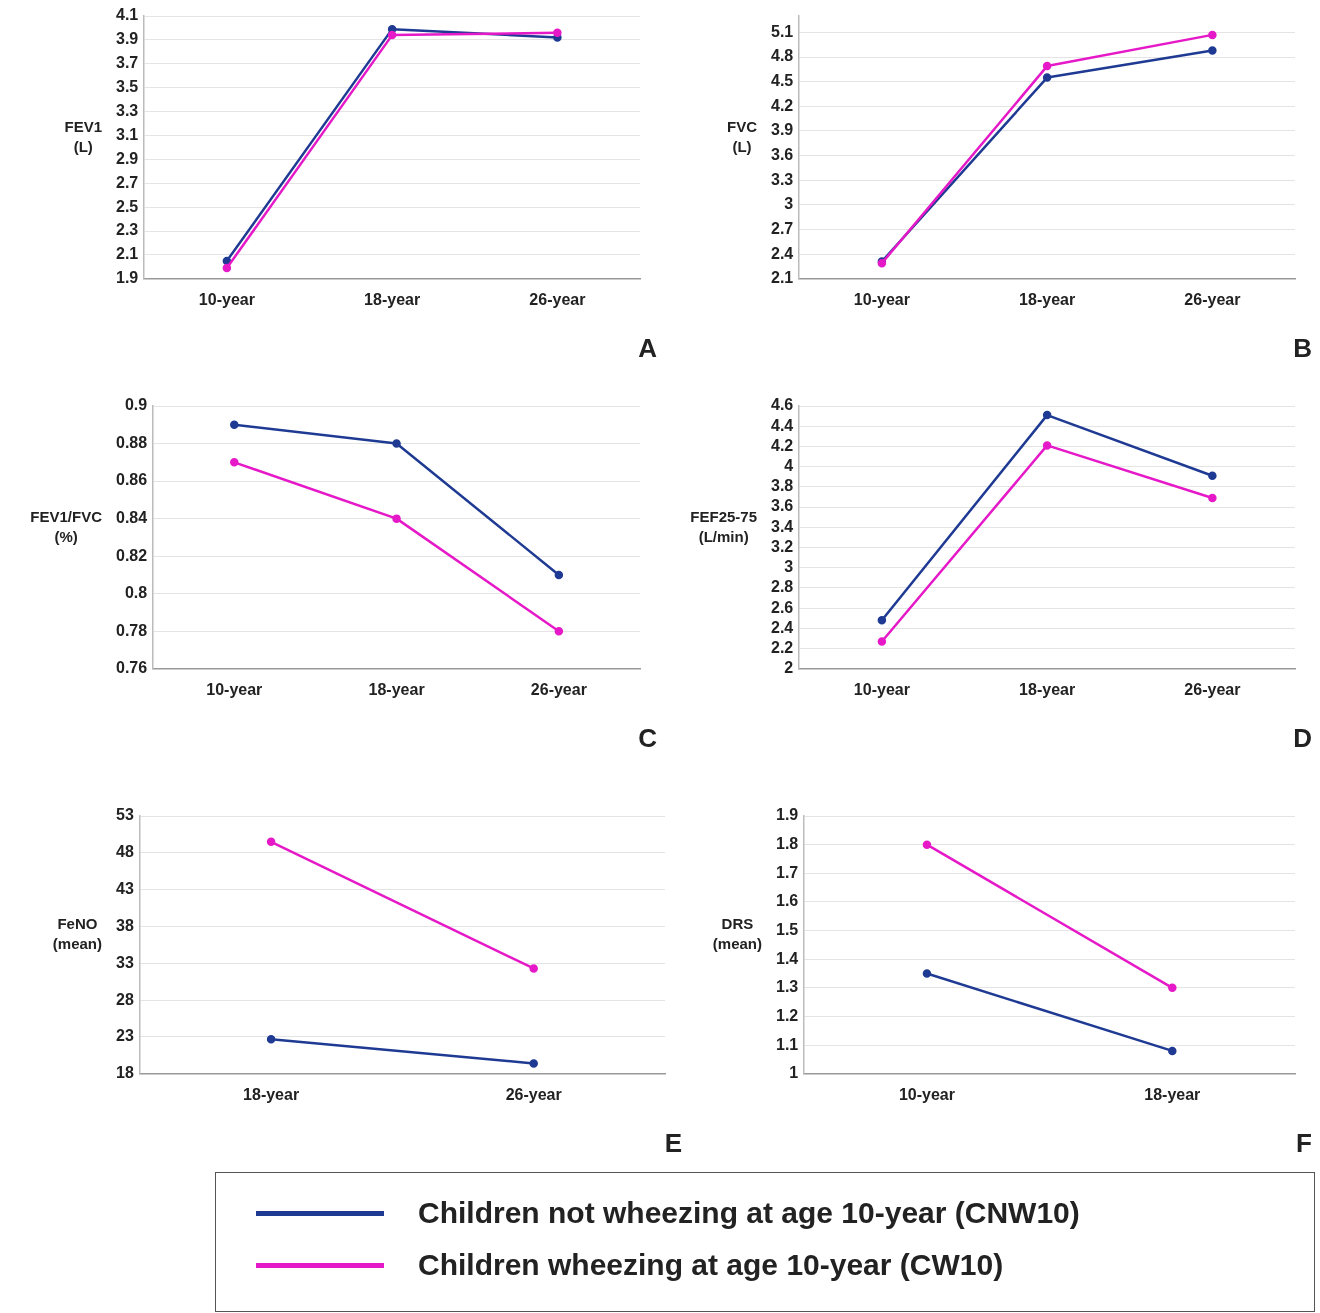 Image resolution: width=1320 pixels, height=1313 pixels. Describe the element at coordinates (782, 486) in the screenshot. I see `y-tick-label: 3.8` at that location.